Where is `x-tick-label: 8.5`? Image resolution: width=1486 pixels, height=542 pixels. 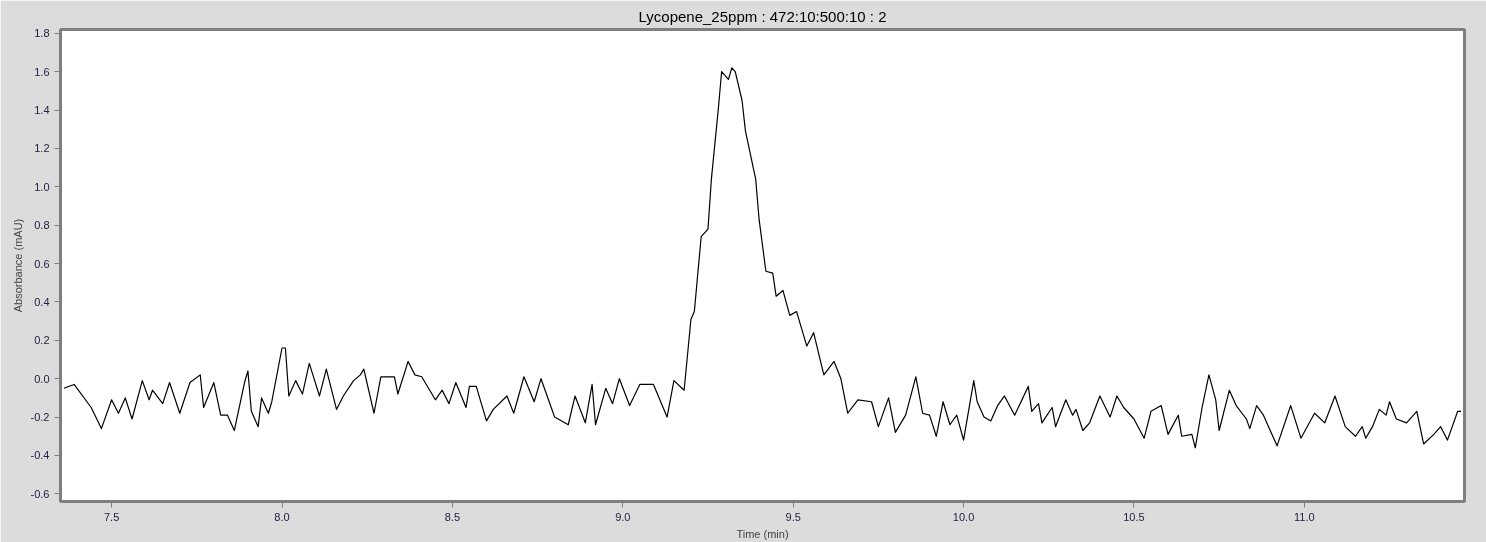
x-tick-label: 8.5 is located at coordinates (452, 516).